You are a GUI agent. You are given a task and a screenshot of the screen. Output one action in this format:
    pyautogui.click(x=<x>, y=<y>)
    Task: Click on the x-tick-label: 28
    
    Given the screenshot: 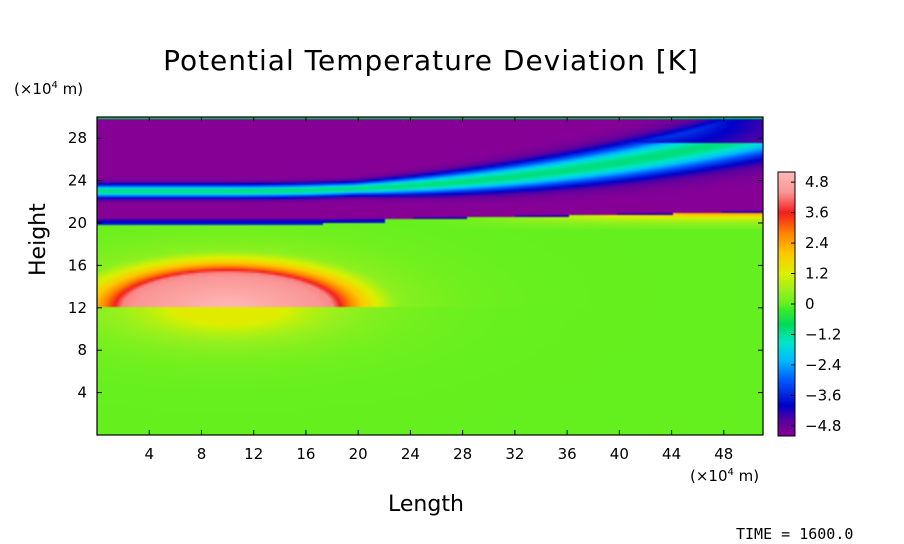 What is the action you would take?
    pyautogui.click(x=462, y=454)
    